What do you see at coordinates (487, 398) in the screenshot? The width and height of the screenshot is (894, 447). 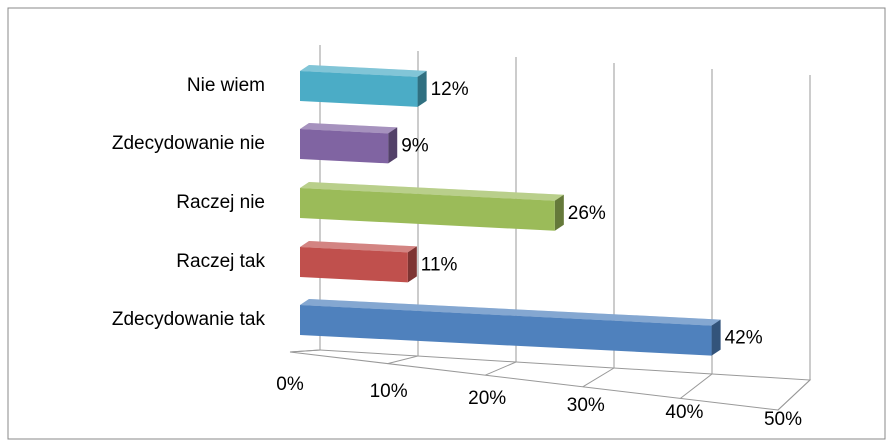 I see `x-tick-label: 20%` at bounding box center [487, 398].